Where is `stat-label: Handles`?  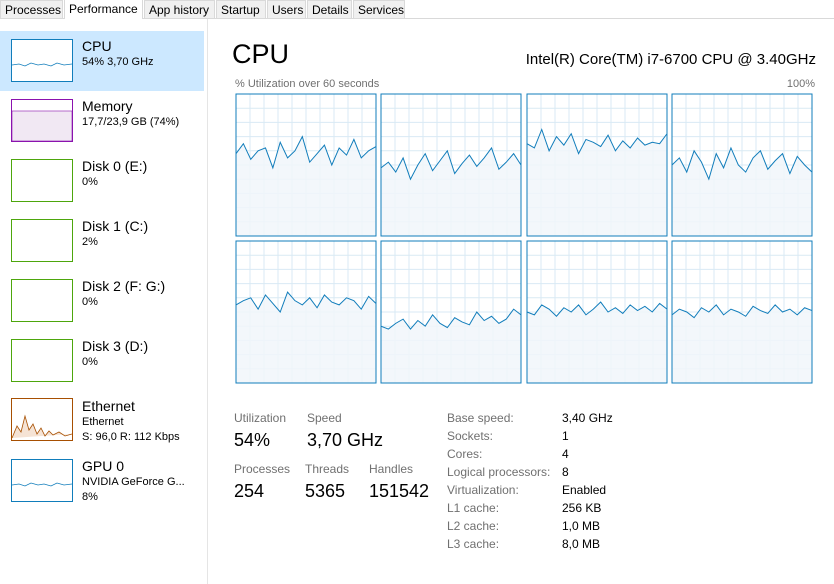 stat-label: Handles is located at coordinates (391, 469).